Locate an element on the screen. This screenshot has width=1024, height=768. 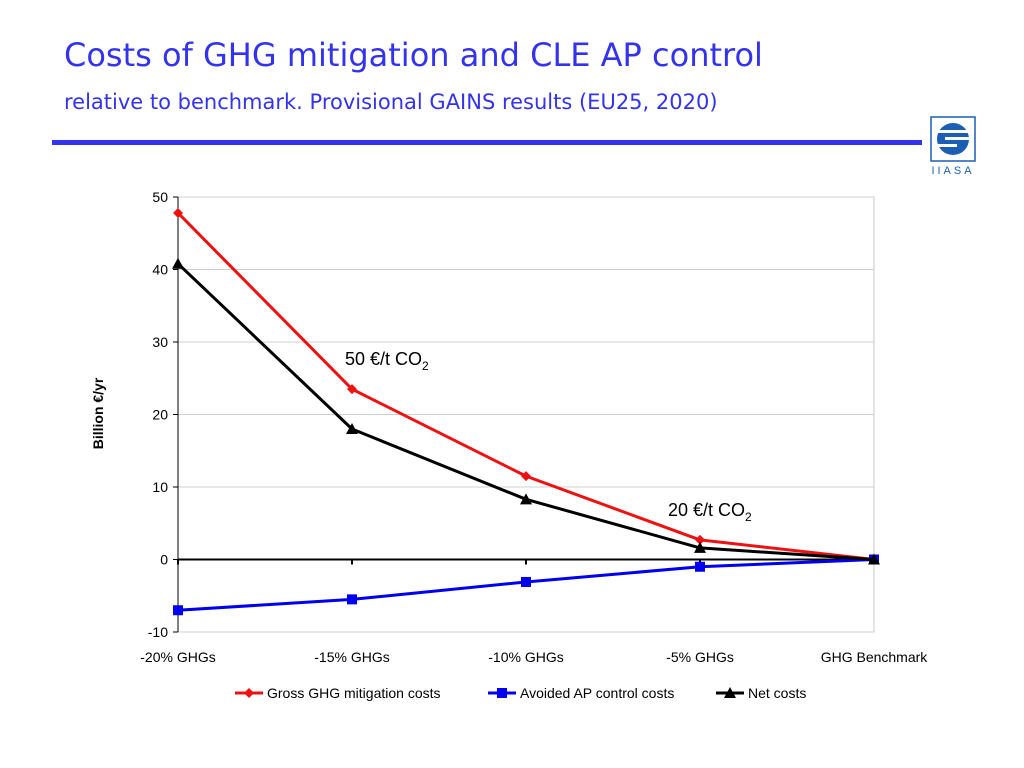
label-layer: 50 €/t CO2 20 €/t CO2 is located at coordinates (548, 436).